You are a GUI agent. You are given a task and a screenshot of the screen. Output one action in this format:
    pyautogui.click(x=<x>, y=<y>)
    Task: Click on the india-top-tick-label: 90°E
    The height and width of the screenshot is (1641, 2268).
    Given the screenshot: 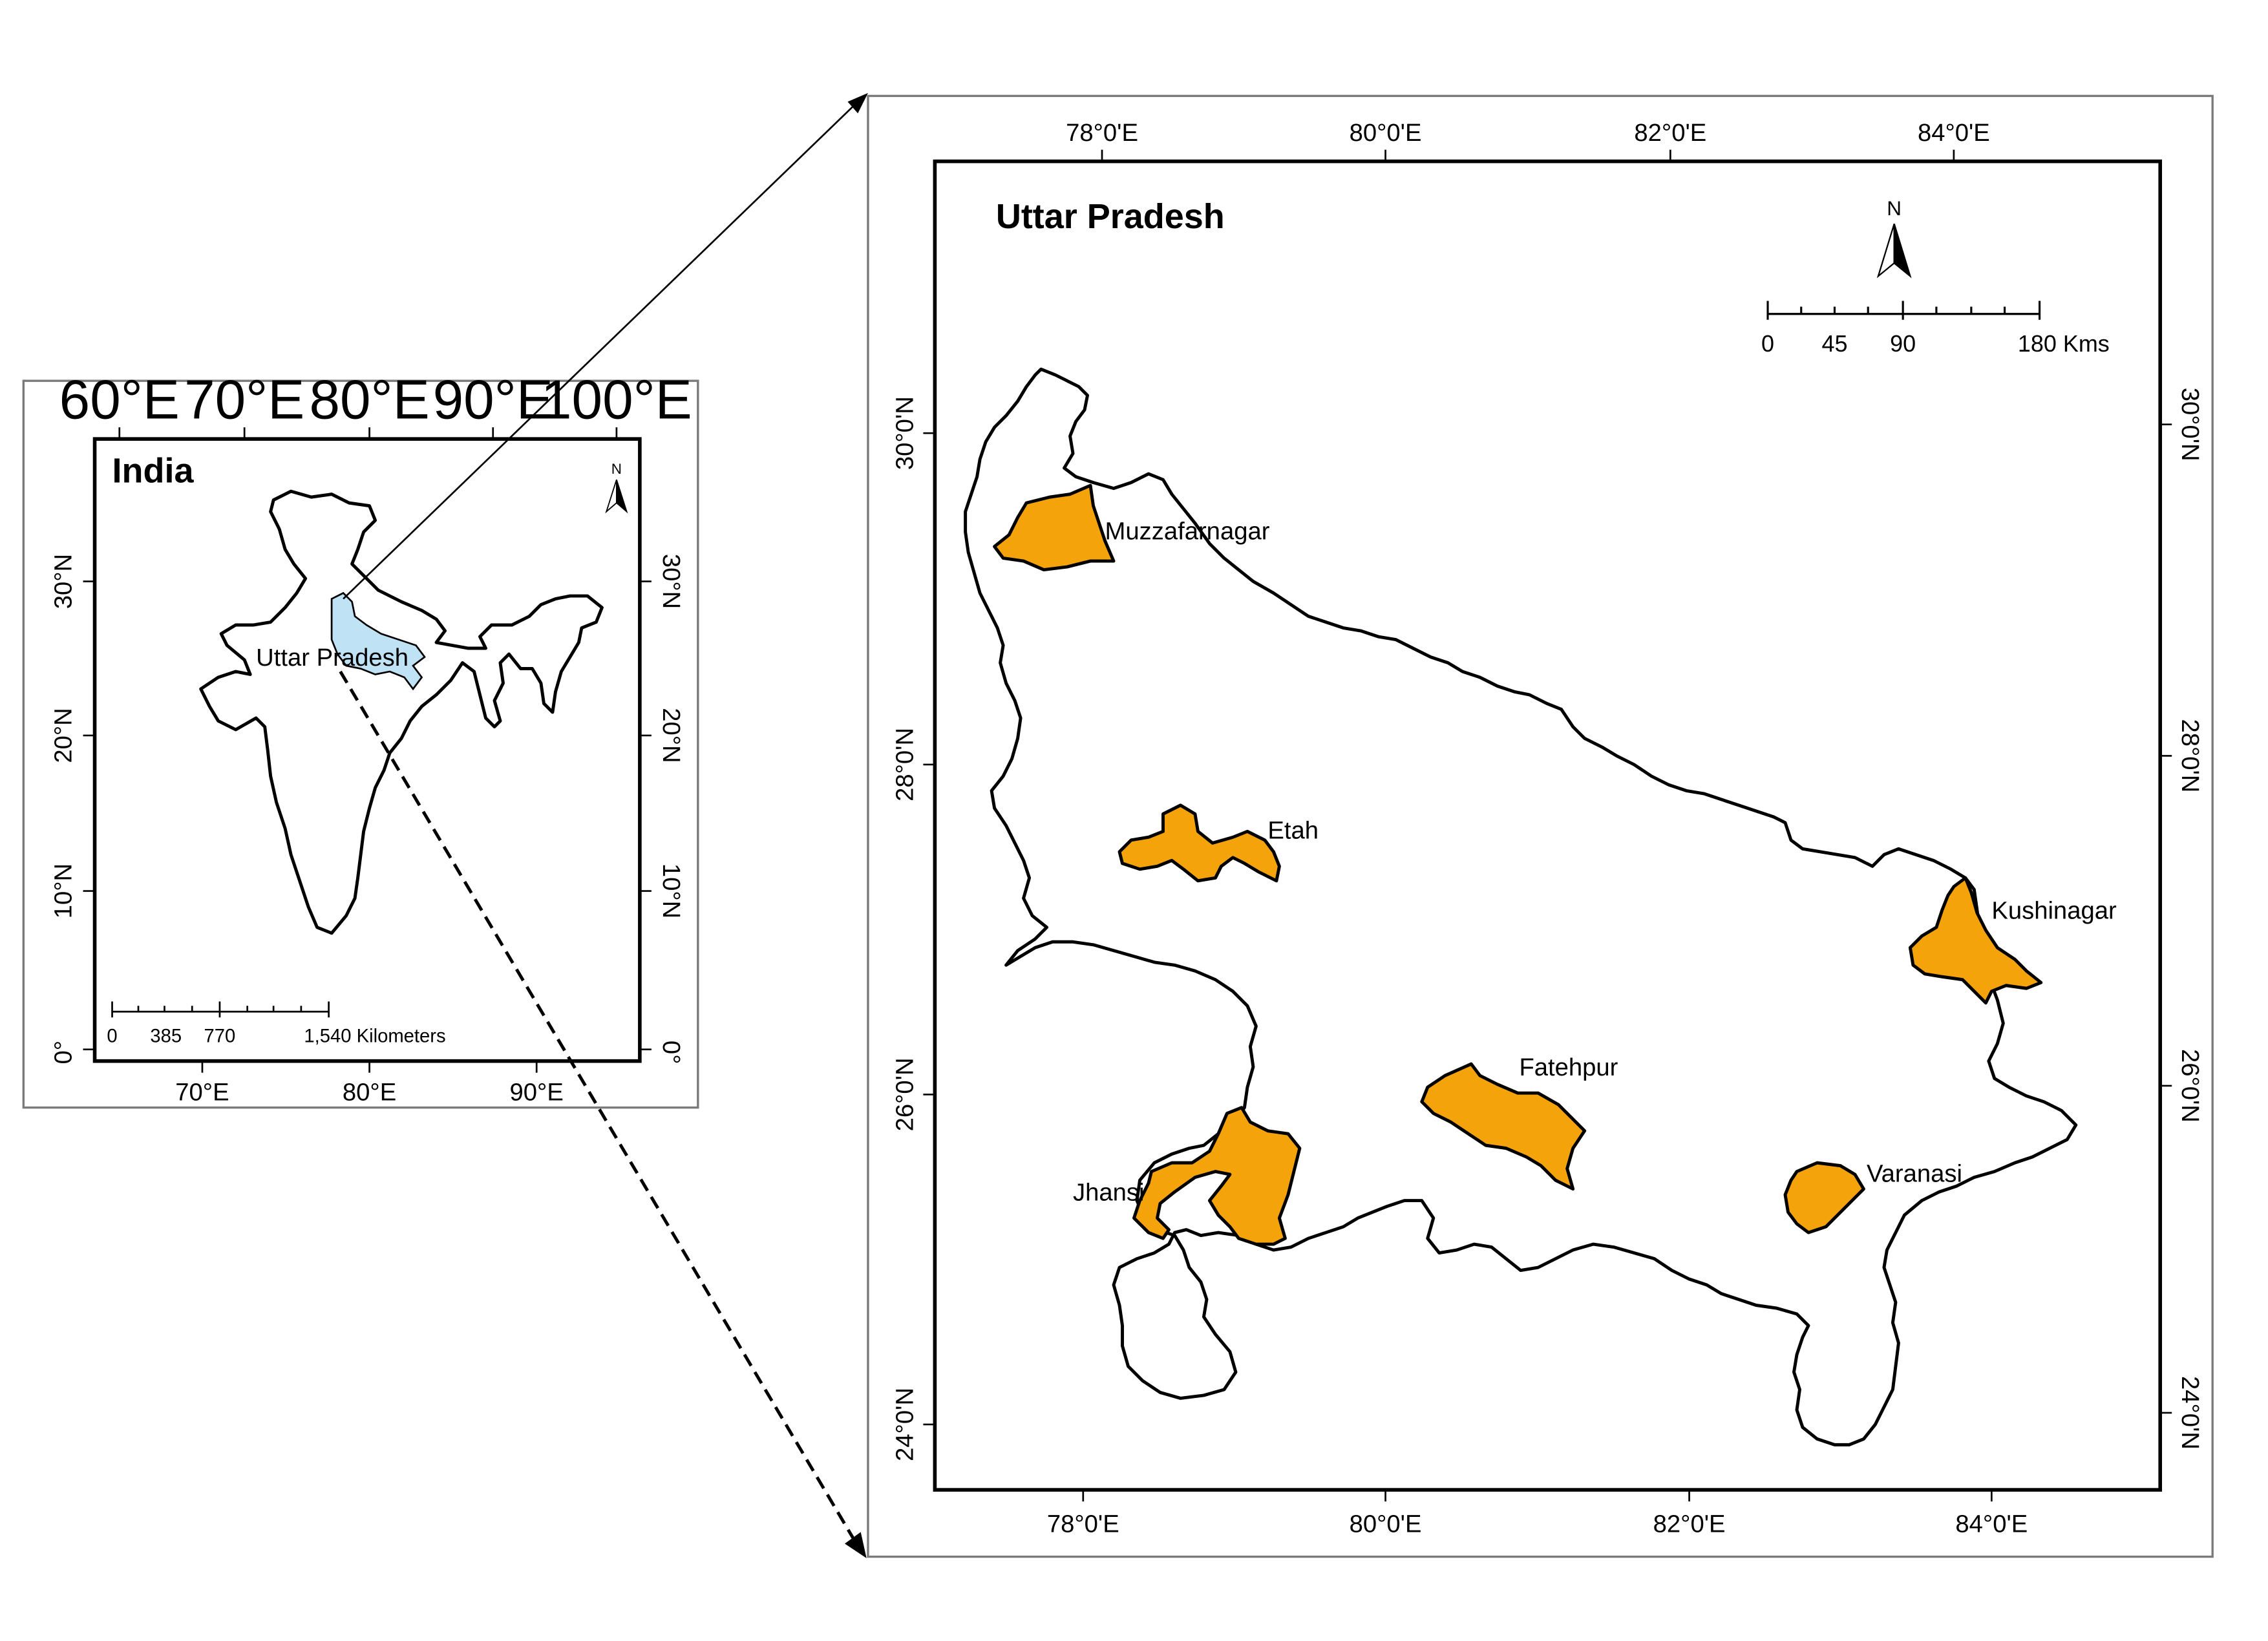 What is the action you would take?
    pyautogui.click(x=493, y=400)
    